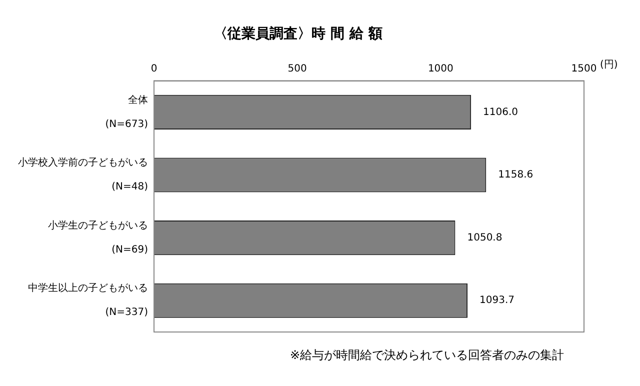 Image resolution: width=640 pixels, height=386 pixels. Describe the element at coordinates (427, 355) in the screenshot. I see `text: ※給与が時間給で決められている回答者のみの集計` at that location.